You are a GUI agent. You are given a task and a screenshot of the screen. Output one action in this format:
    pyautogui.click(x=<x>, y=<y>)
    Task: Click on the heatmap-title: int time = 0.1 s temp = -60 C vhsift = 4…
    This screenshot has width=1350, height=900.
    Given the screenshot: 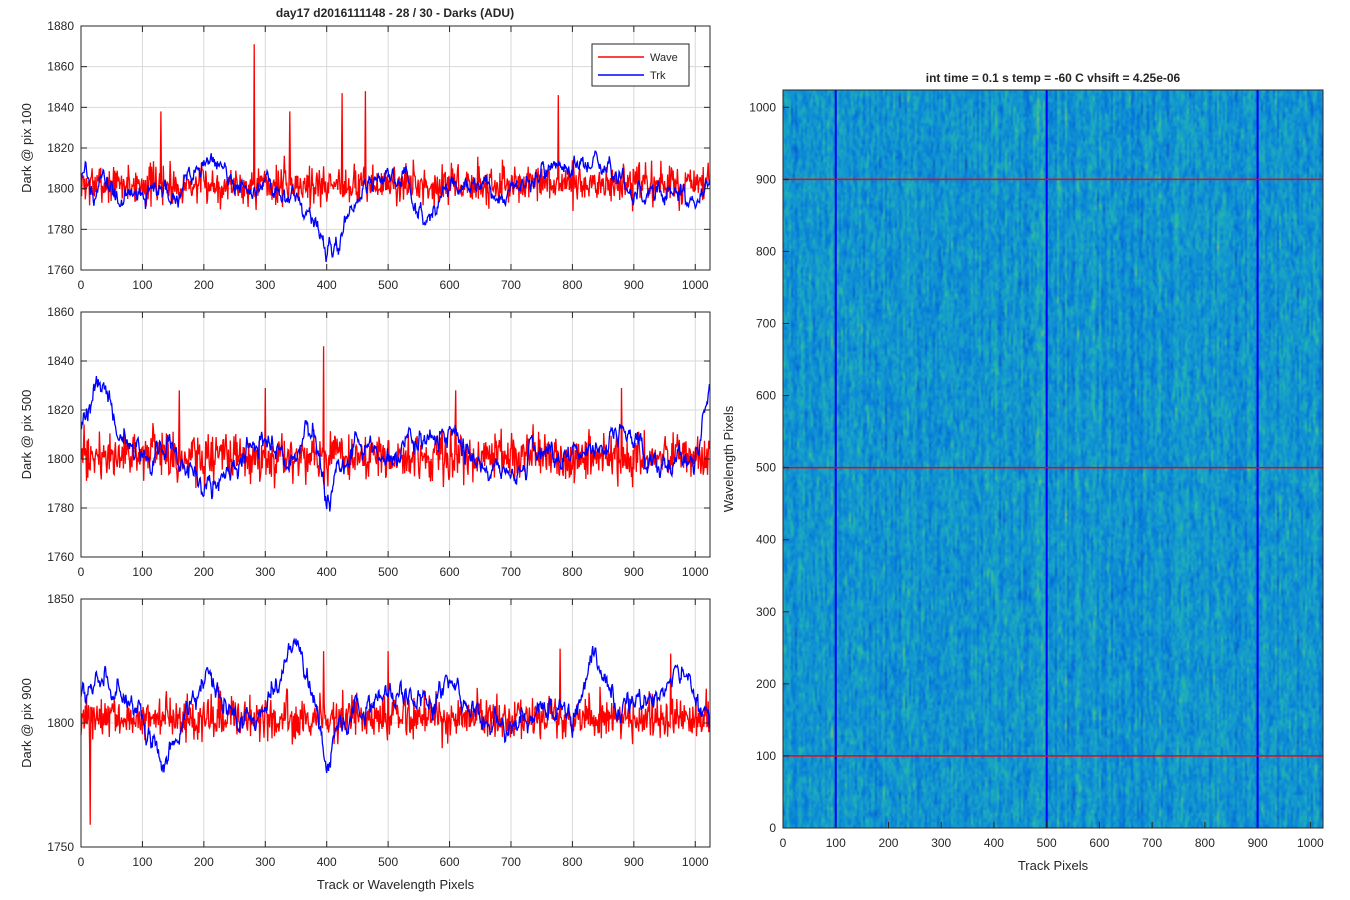 What is the action you would take?
    pyautogui.click(x=1053, y=78)
    